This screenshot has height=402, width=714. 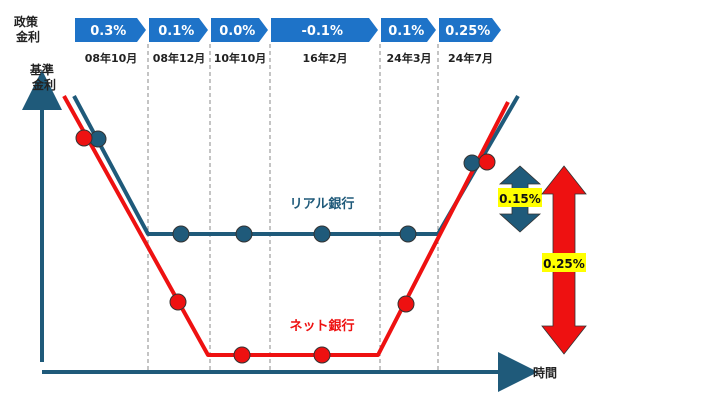 What do you see at coordinates (26, 21) in the screenshot?
I see `policy-rate-label-line-1: 政策` at bounding box center [26, 21].